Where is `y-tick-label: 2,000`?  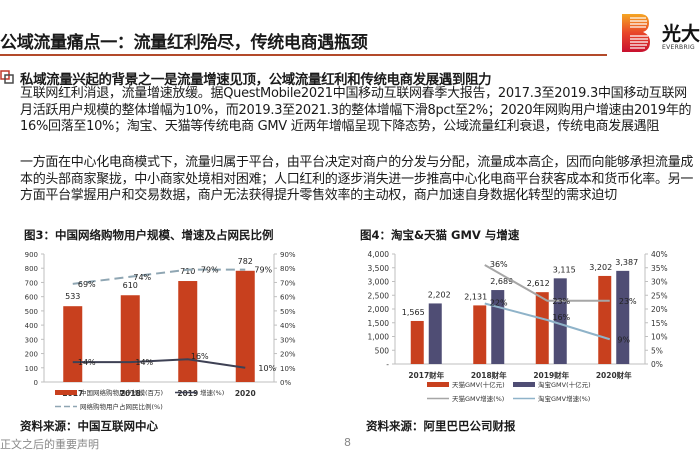 y-tick-label: 2,000 is located at coordinates (379, 309).